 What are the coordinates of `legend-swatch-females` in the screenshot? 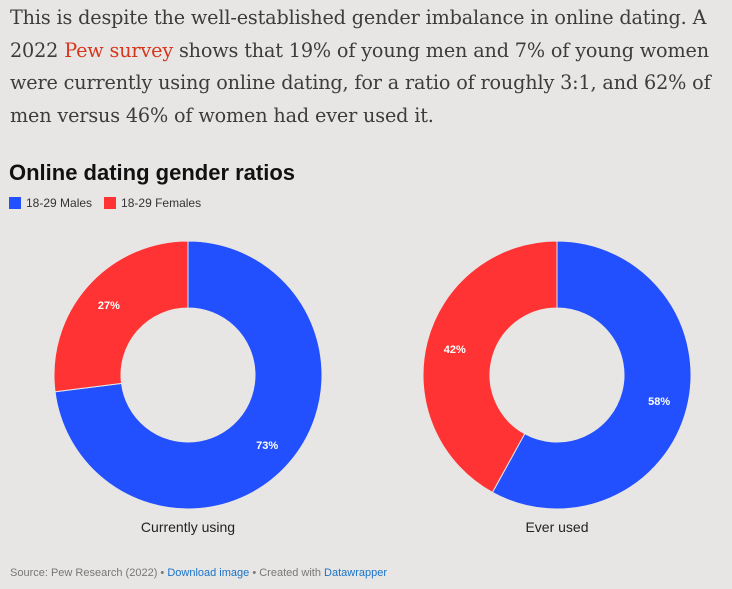 It's located at (110, 203).